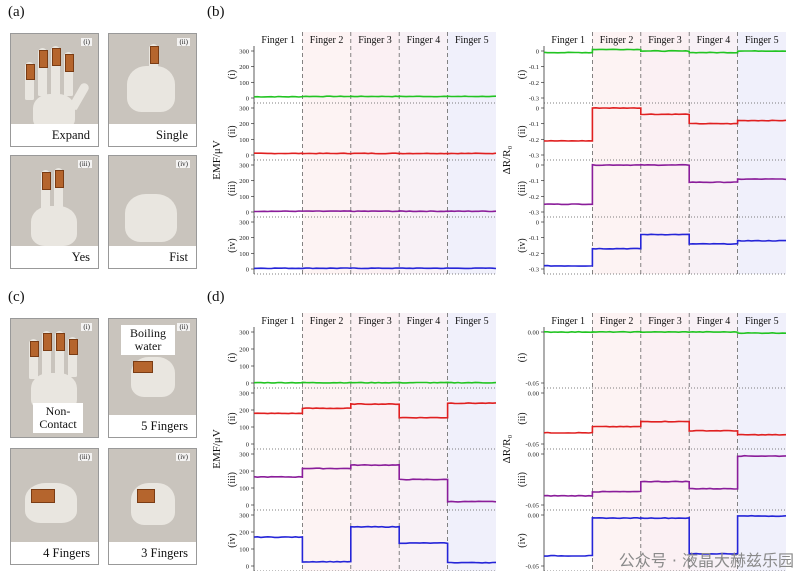 The height and width of the screenshot is (577, 810). I want to click on photo-single: (ii) Single, so click(152, 90).